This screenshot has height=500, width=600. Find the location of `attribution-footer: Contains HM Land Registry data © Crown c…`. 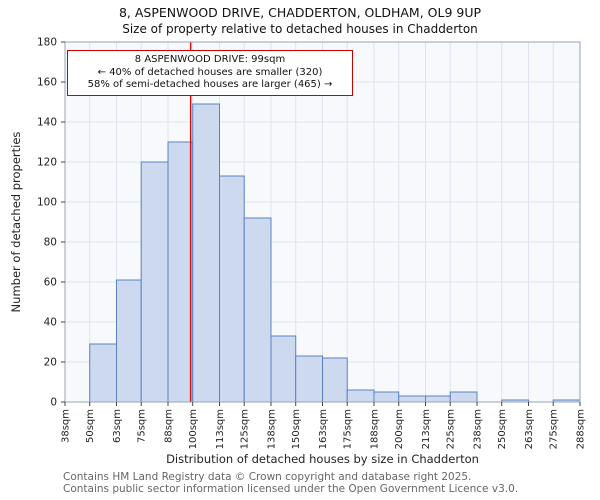

attribution-footer: Contains HM Land Registry data © Crown c… is located at coordinates (291, 483).